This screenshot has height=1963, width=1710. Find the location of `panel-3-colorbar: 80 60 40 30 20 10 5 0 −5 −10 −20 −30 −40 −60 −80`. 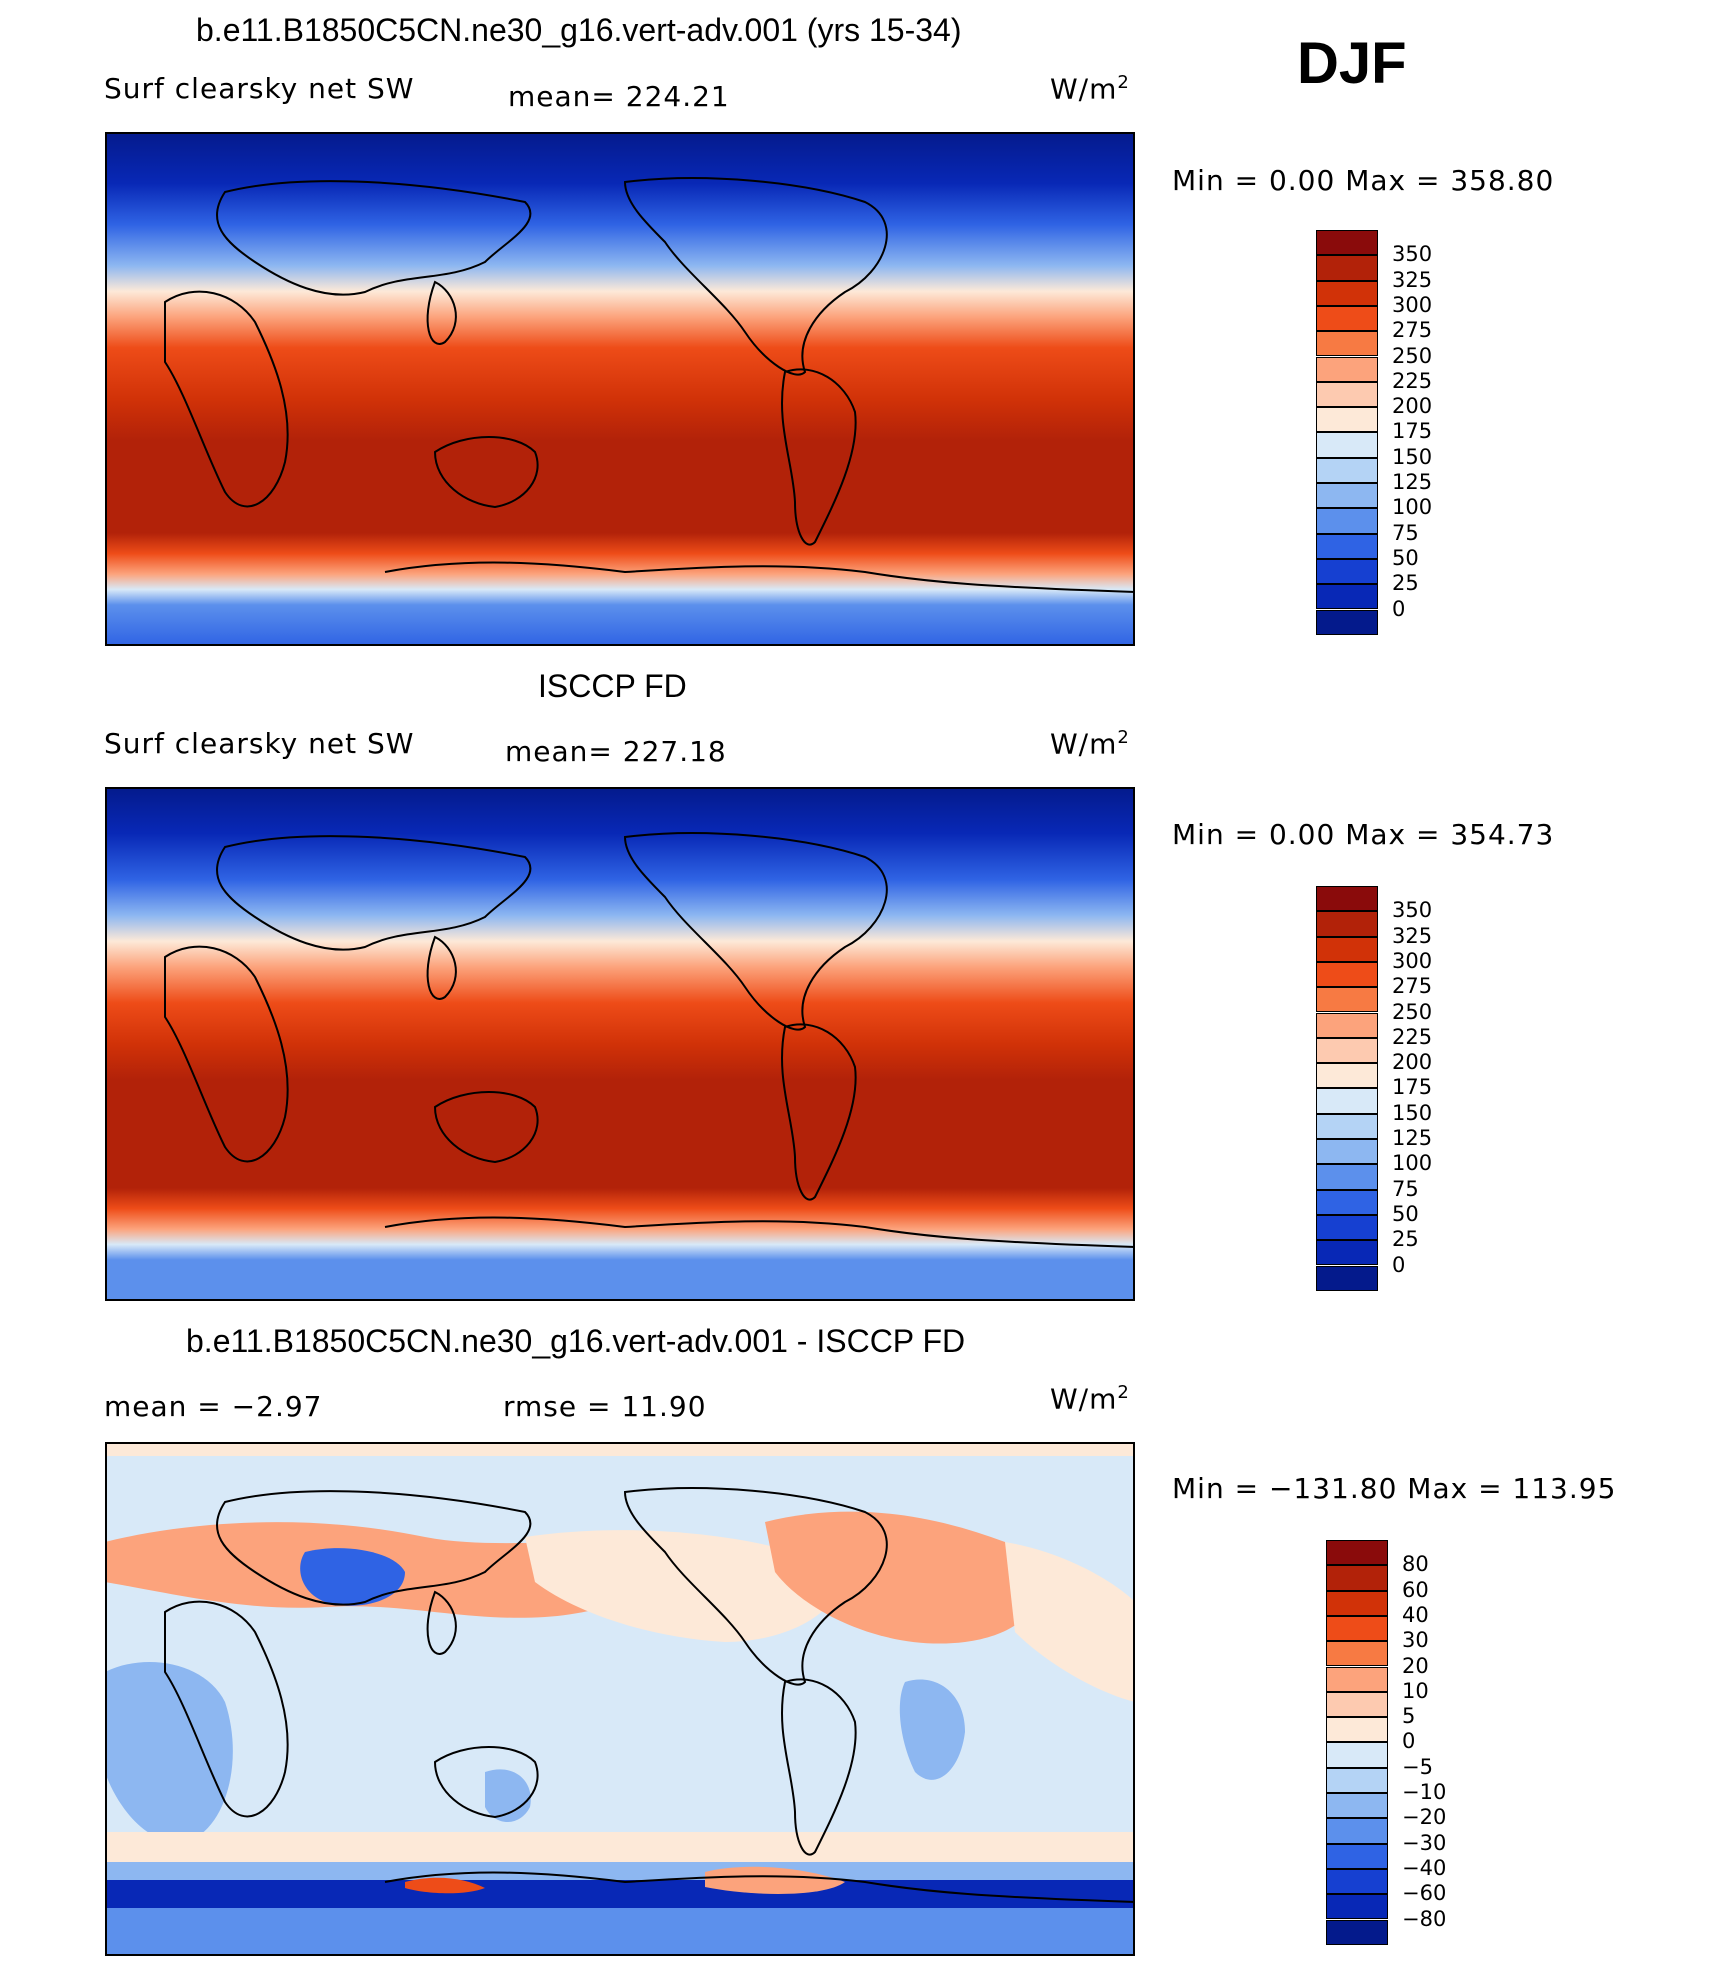

panel-3-colorbar: 80 60 40 30 20 10 5 0 −5 −10 −20 −30 −40 −60 −80 is located at coordinates (1397, 1742).